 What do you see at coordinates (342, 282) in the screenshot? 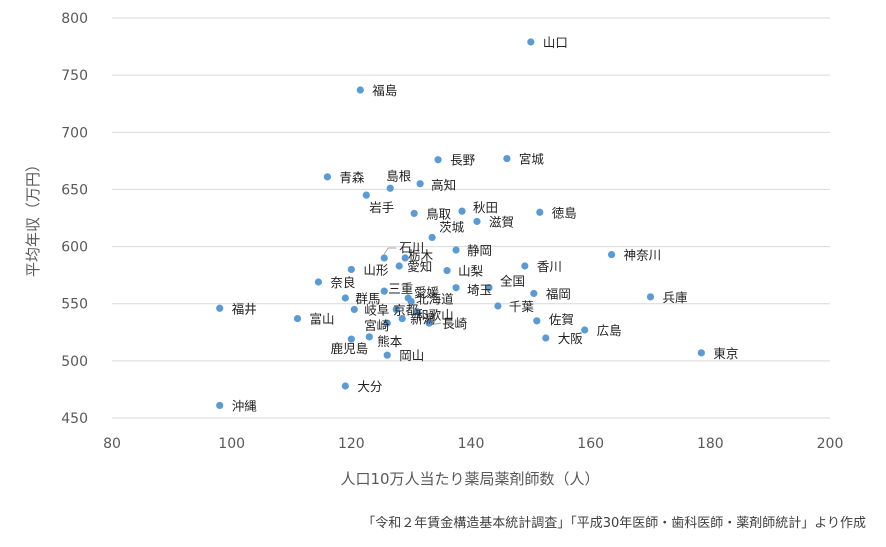
I see `point-label: 奈良` at bounding box center [342, 282].